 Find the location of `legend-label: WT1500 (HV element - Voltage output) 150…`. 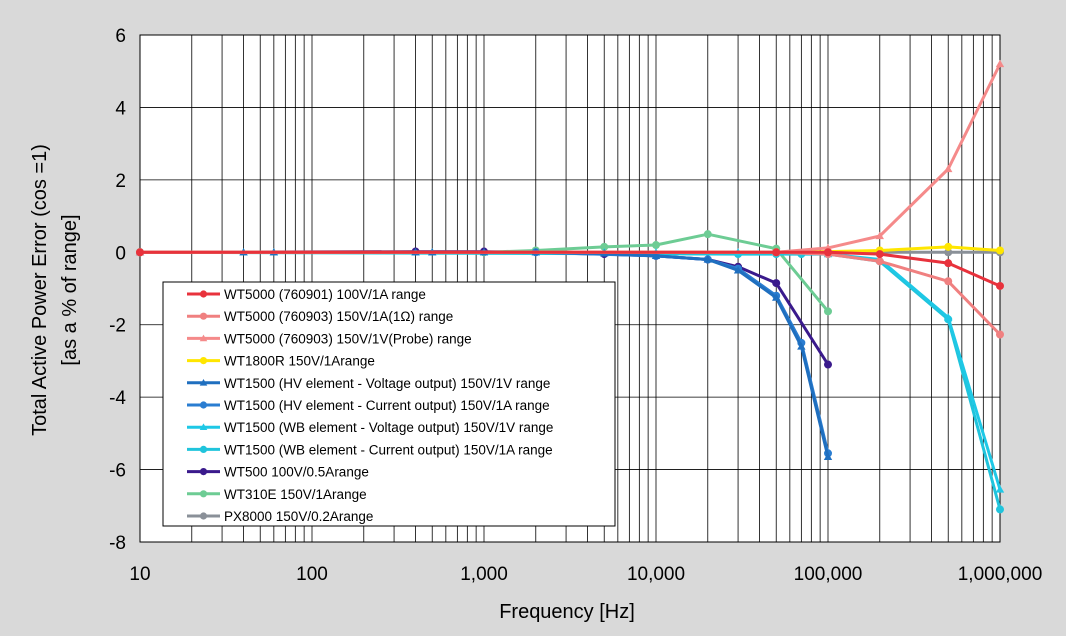

legend-label: WT1500 (HV element - Voltage output) 150… is located at coordinates (387, 383).